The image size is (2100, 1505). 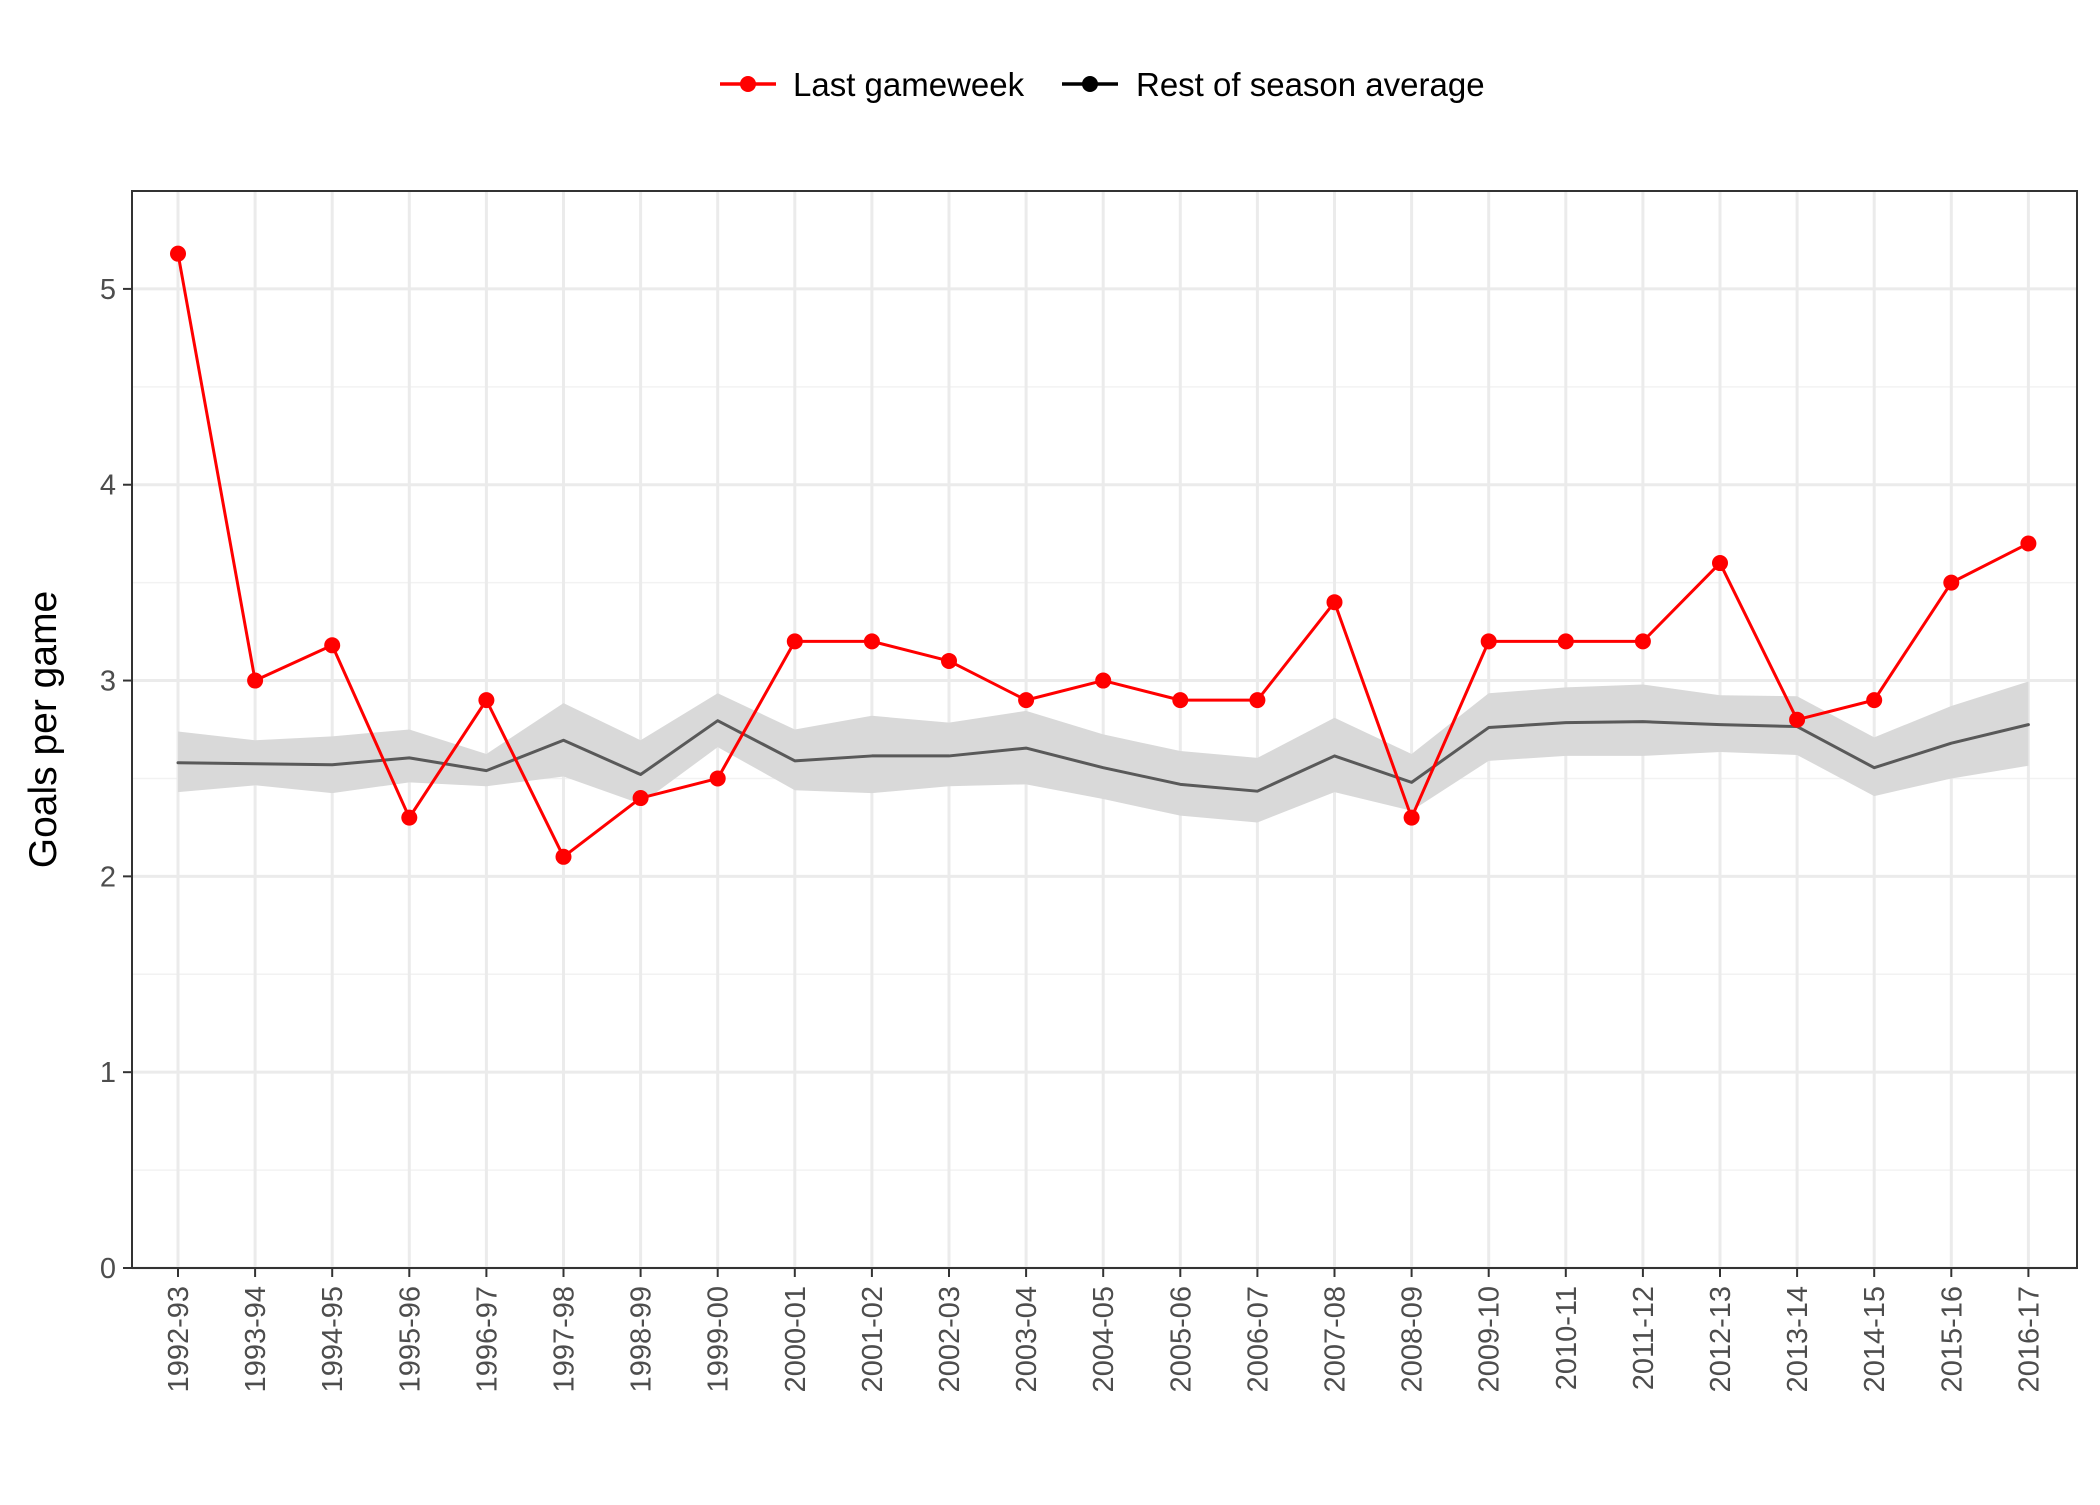 What do you see at coordinates (796, 1339) in the screenshot?
I see `x-tick-label: 2000-01` at bounding box center [796, 1339].